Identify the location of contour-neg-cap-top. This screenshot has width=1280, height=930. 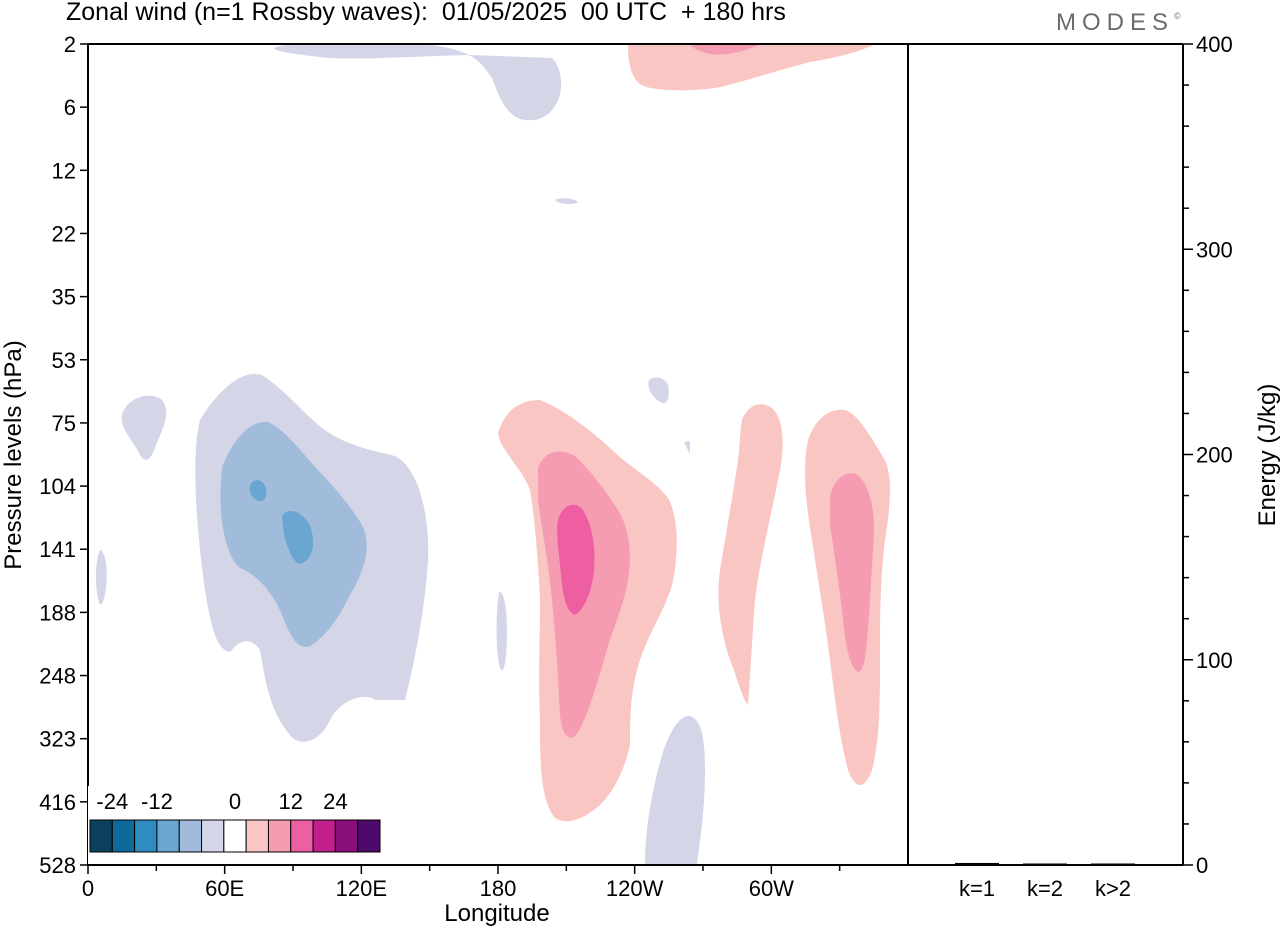
(418, 82).